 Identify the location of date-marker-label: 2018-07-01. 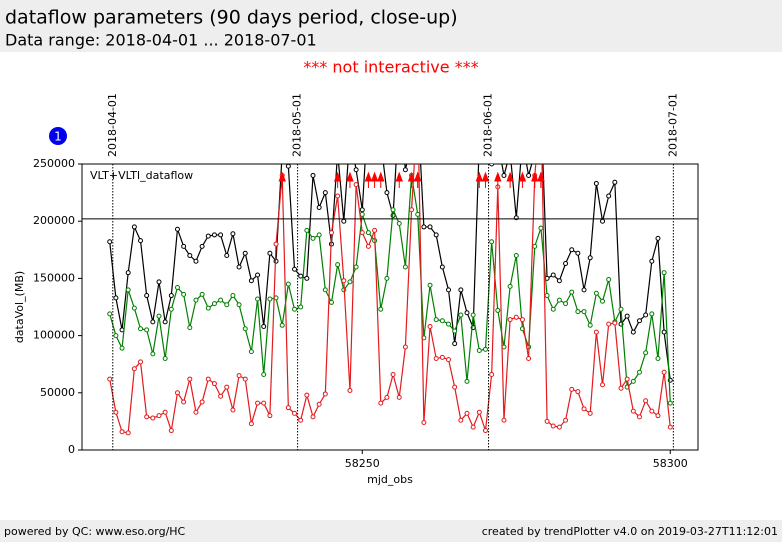
(672, 125).